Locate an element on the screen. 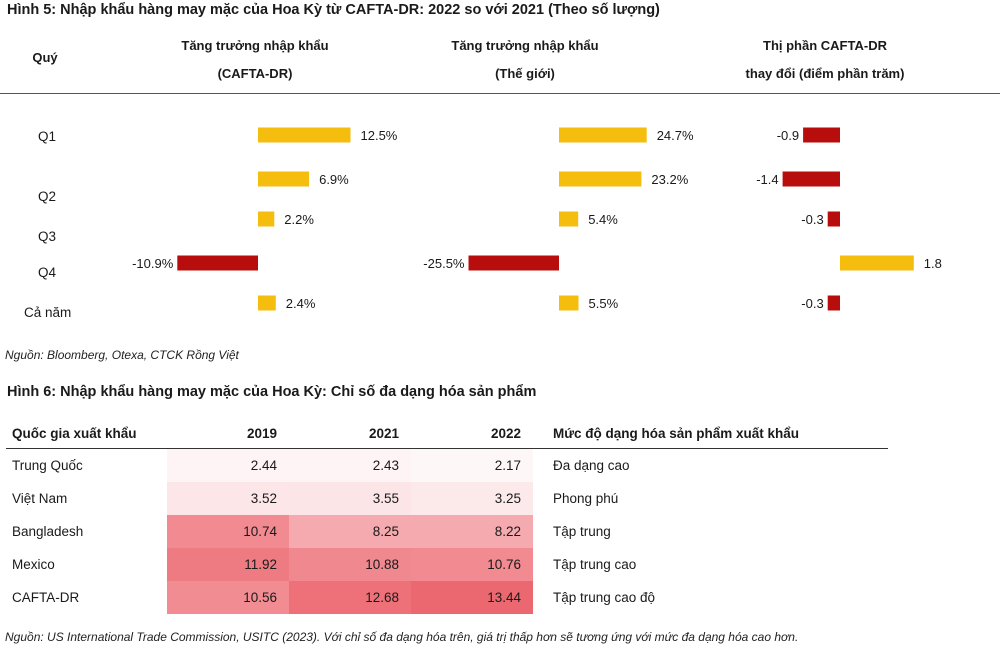 The width and height of the screenshot is (1000, 655). data-label-panel2-row1: 24.7% is located at coordinates (675, 135).